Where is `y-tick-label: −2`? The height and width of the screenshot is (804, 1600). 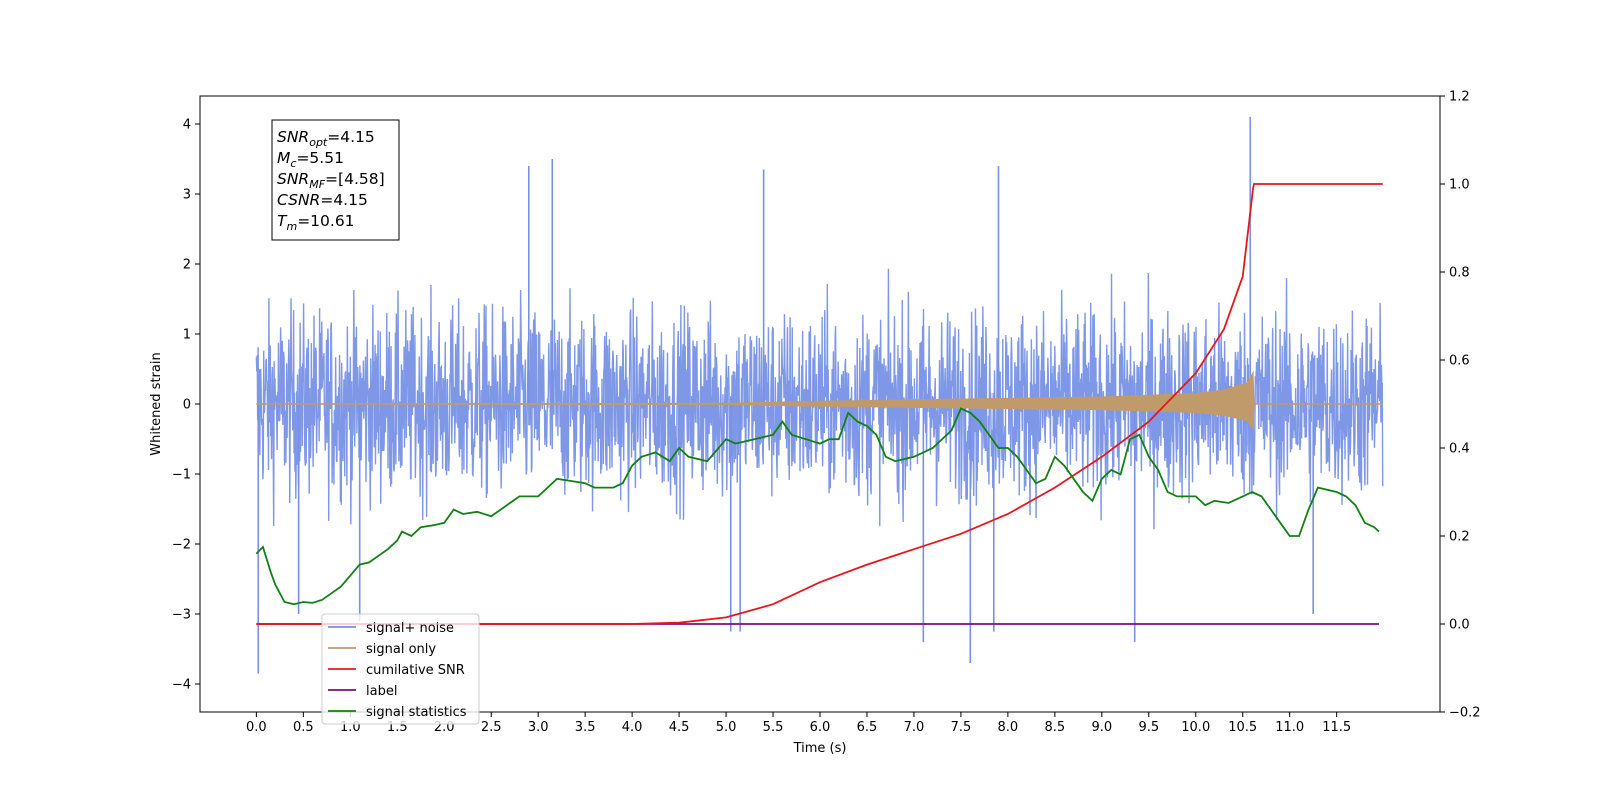
y-tick-label: −2 is located at coordinates (181, 545).